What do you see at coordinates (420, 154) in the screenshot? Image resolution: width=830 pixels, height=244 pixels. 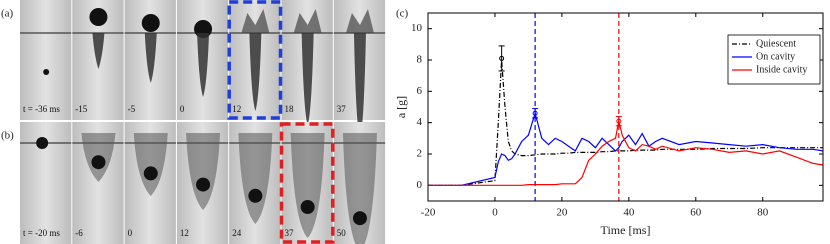 I see `y-tick-label: 2` at bounding box center [420, 154].